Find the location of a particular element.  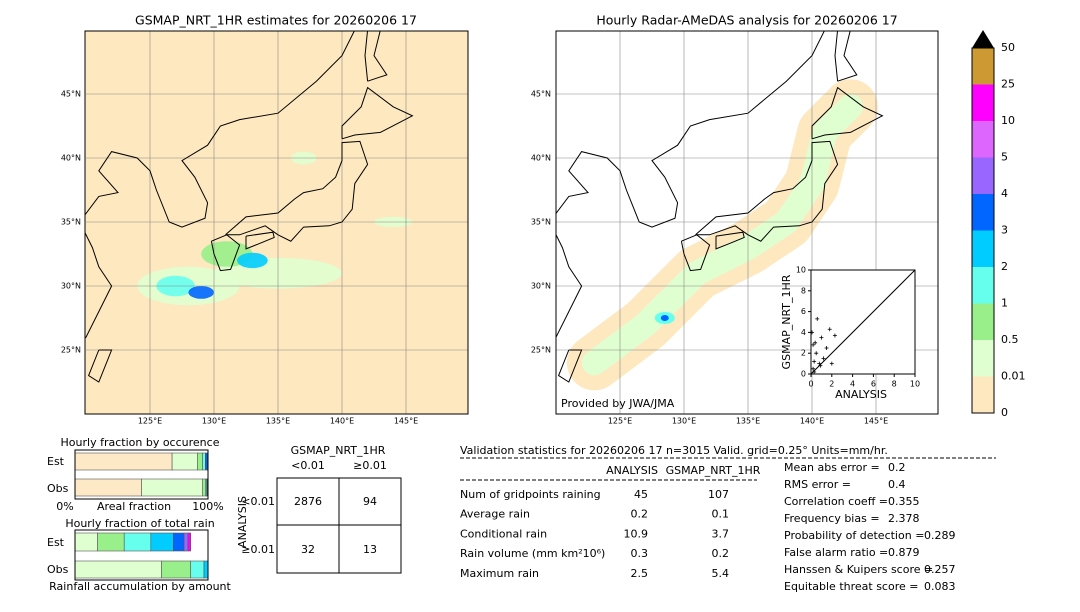

row-label: Average rain is located at coordinates (495, 514).